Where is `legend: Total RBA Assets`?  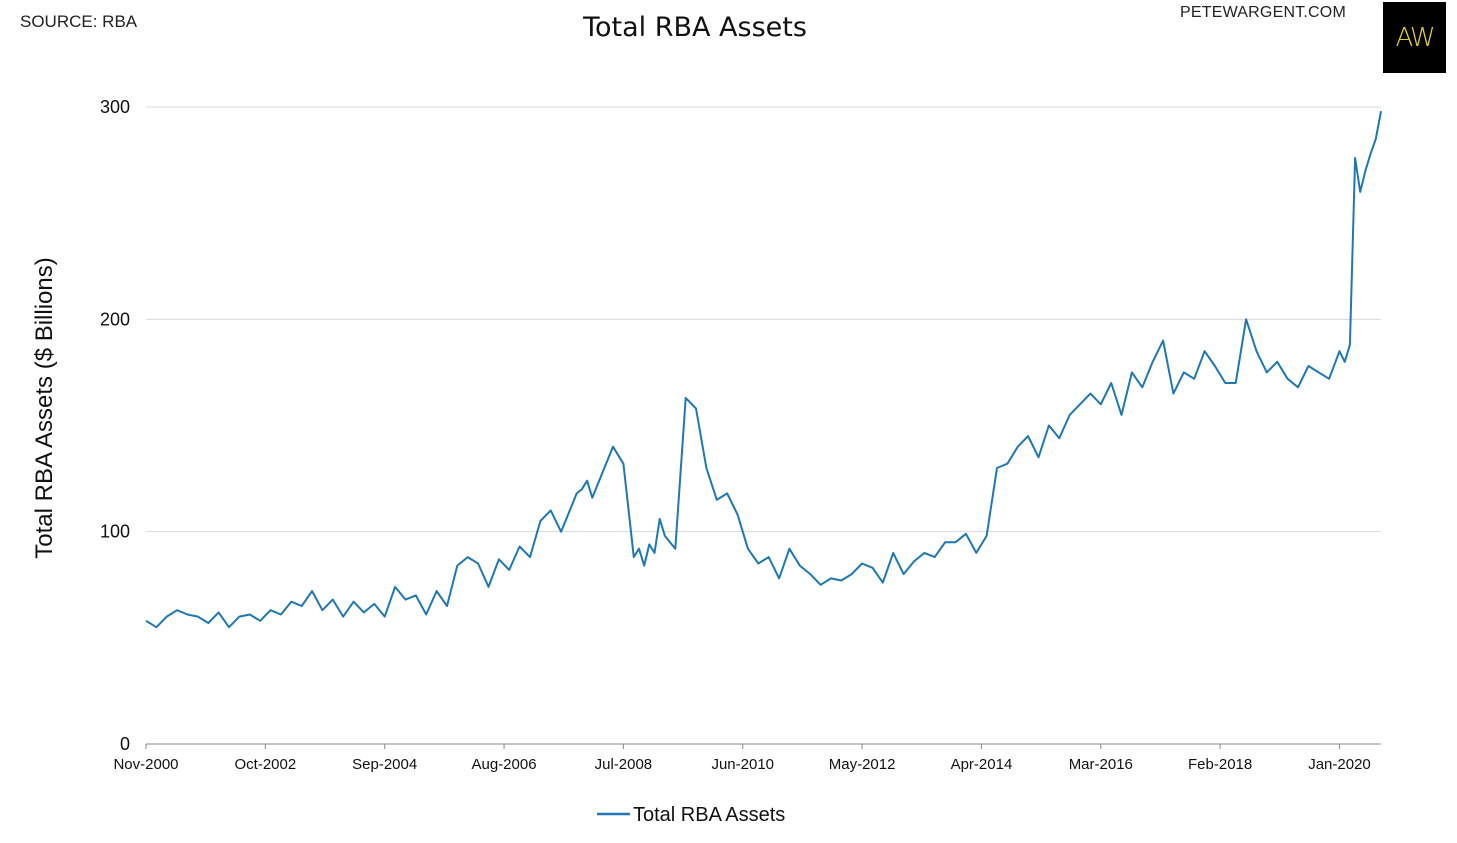
legend: Total RBA Assets is located at coordinates (691, 815).